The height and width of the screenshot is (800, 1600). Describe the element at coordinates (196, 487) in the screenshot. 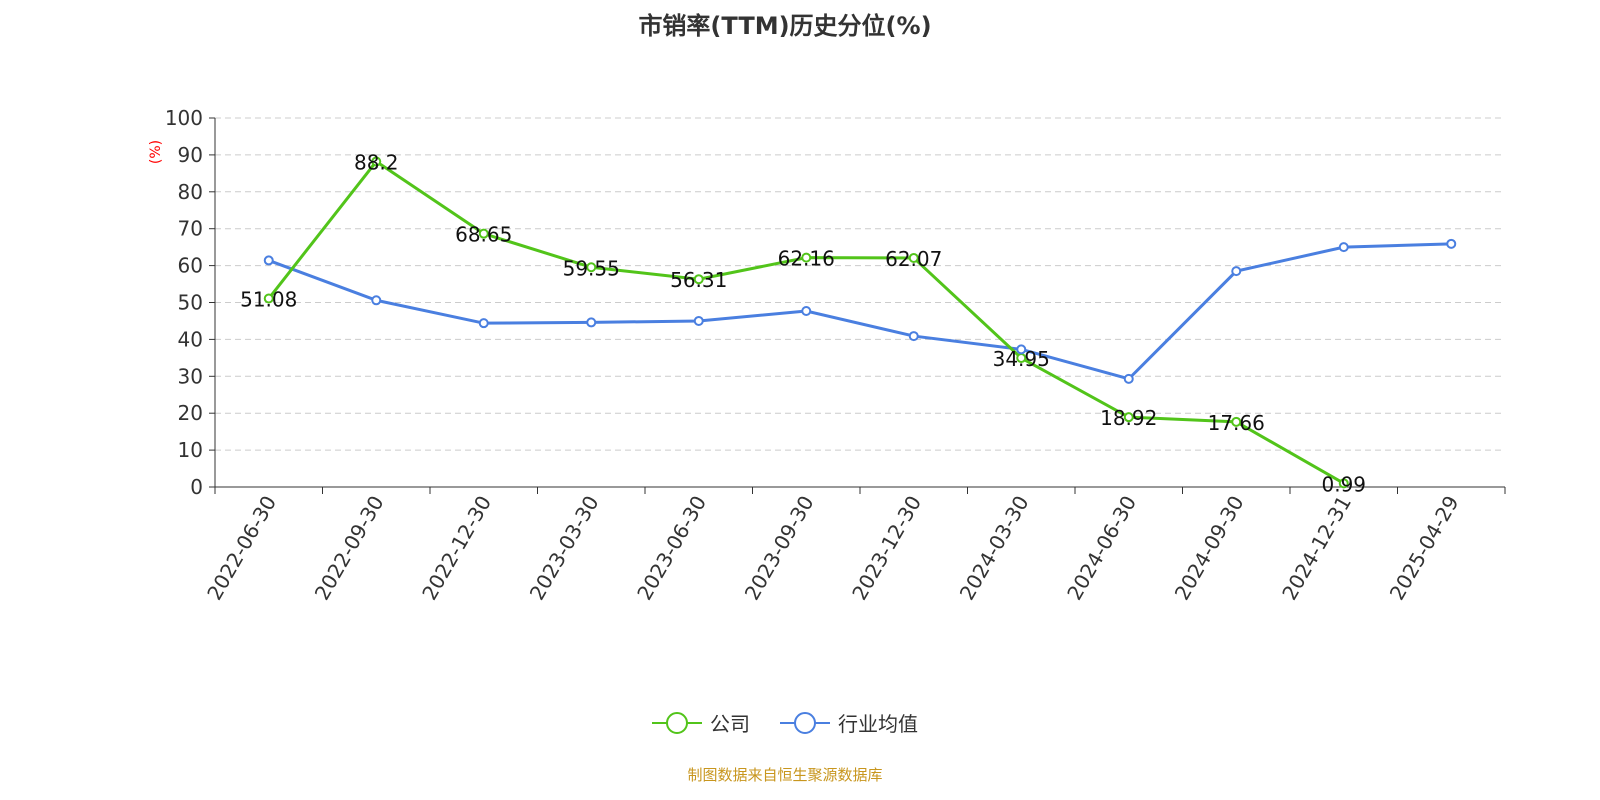

I see `y-tick-label: 0` at that location.